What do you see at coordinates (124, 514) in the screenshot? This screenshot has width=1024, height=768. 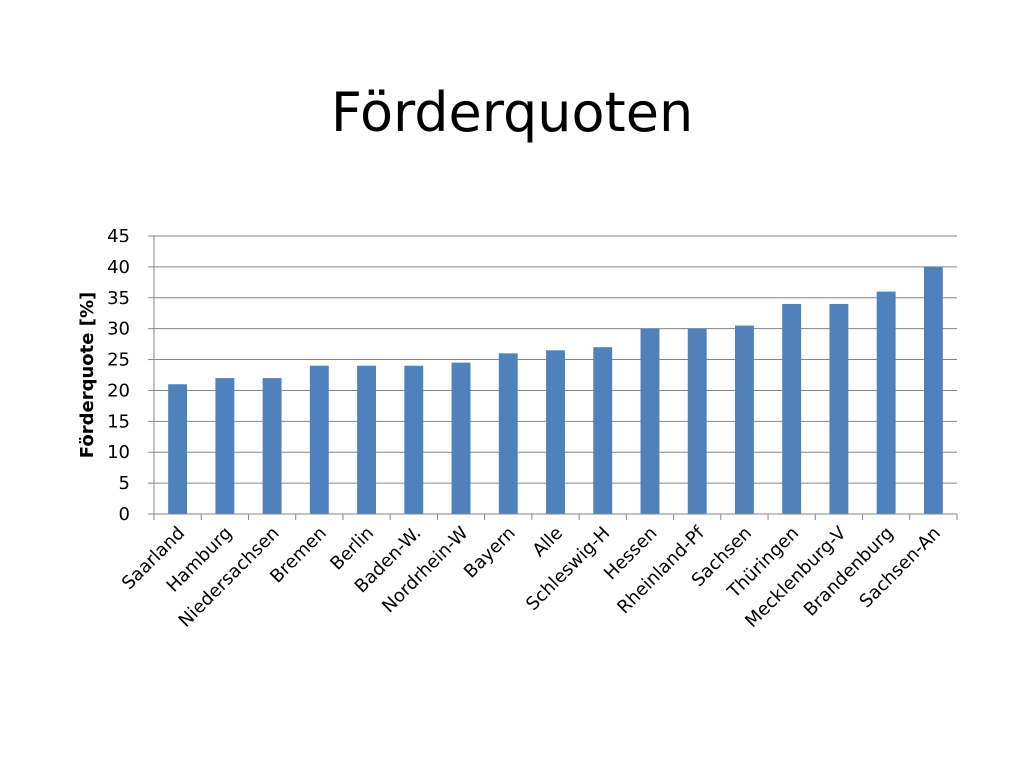 I see `y-tick-label: 0` at bounding box center [124, 514].